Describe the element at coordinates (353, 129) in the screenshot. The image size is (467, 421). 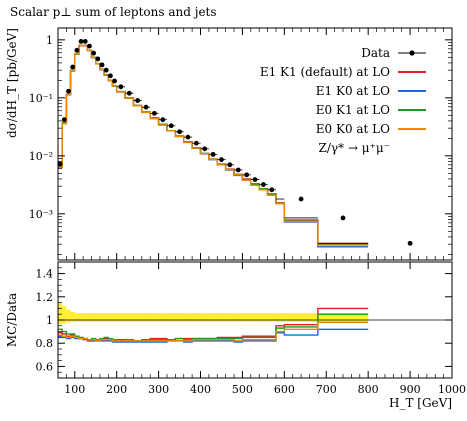
I see `legend-label-4: E0 K0 at LO` at that location.